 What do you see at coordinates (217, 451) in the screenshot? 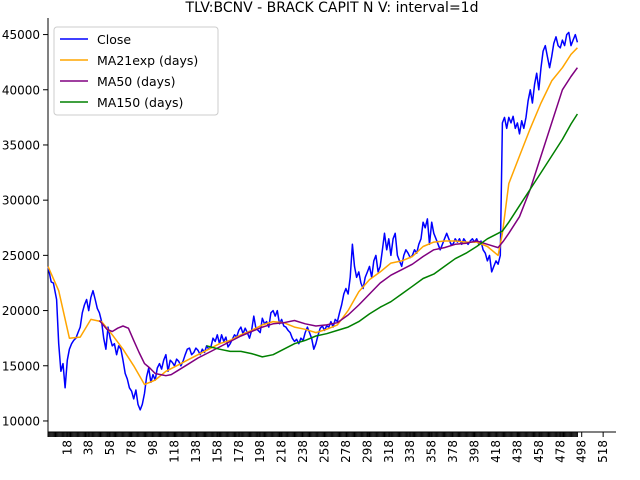
I see `x-tick-label: 158` at bounding box center [217, 451].